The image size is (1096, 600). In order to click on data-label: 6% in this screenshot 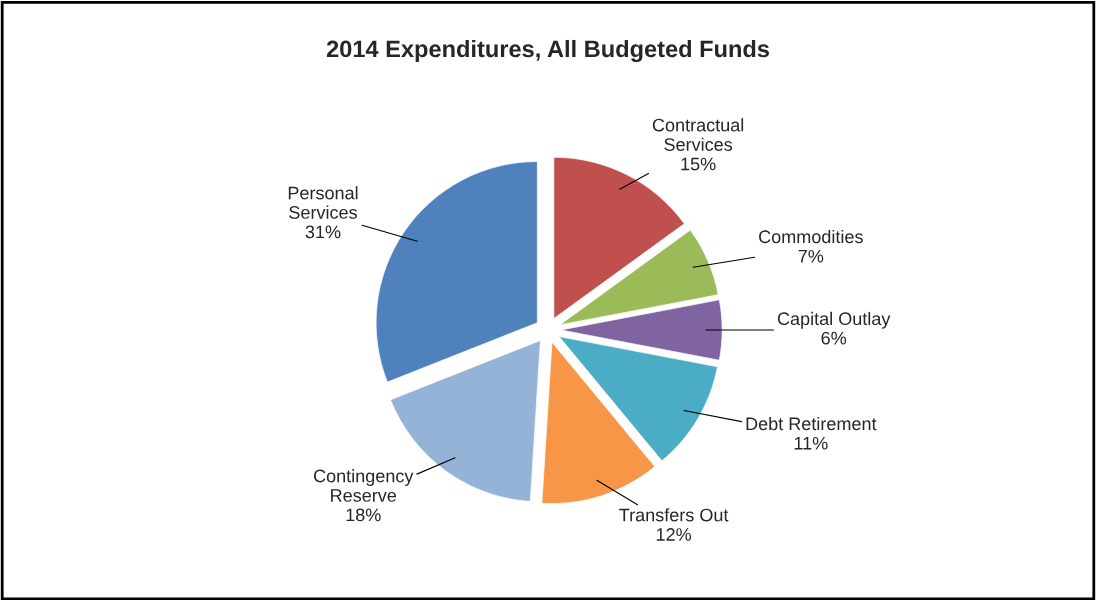, I will do `click(834, 338)`.